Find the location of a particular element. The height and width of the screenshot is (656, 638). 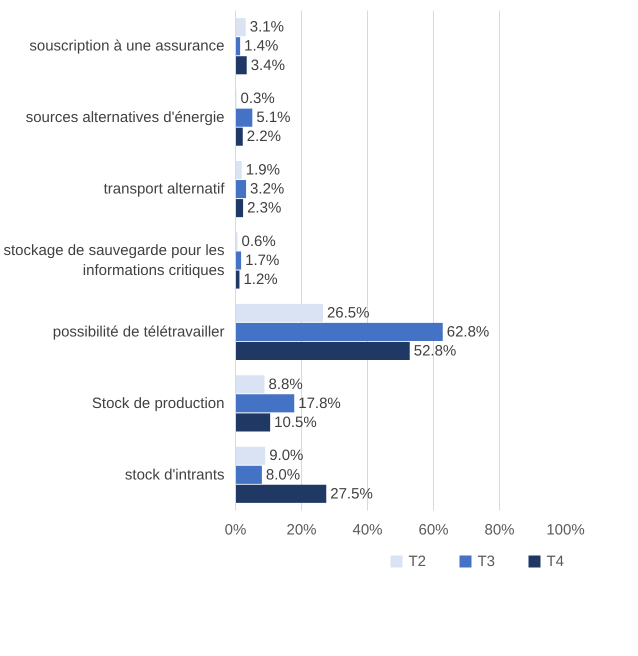

data-label: 0.6% is located at coordinates (258, 241).